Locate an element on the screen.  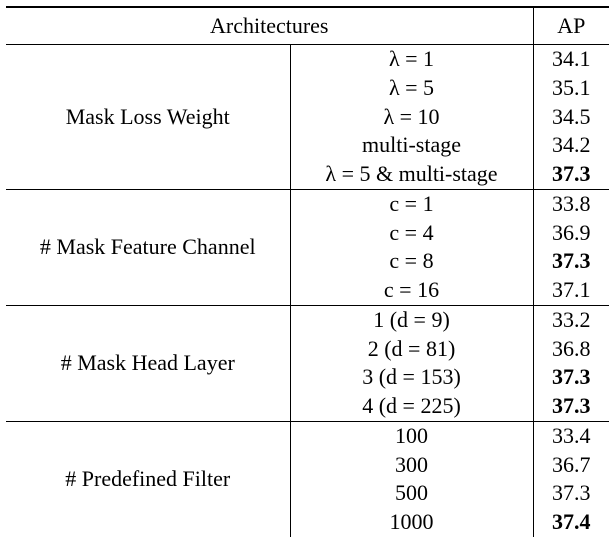
table-row: c = 4 36.9 is located at coordinates (307, 233).